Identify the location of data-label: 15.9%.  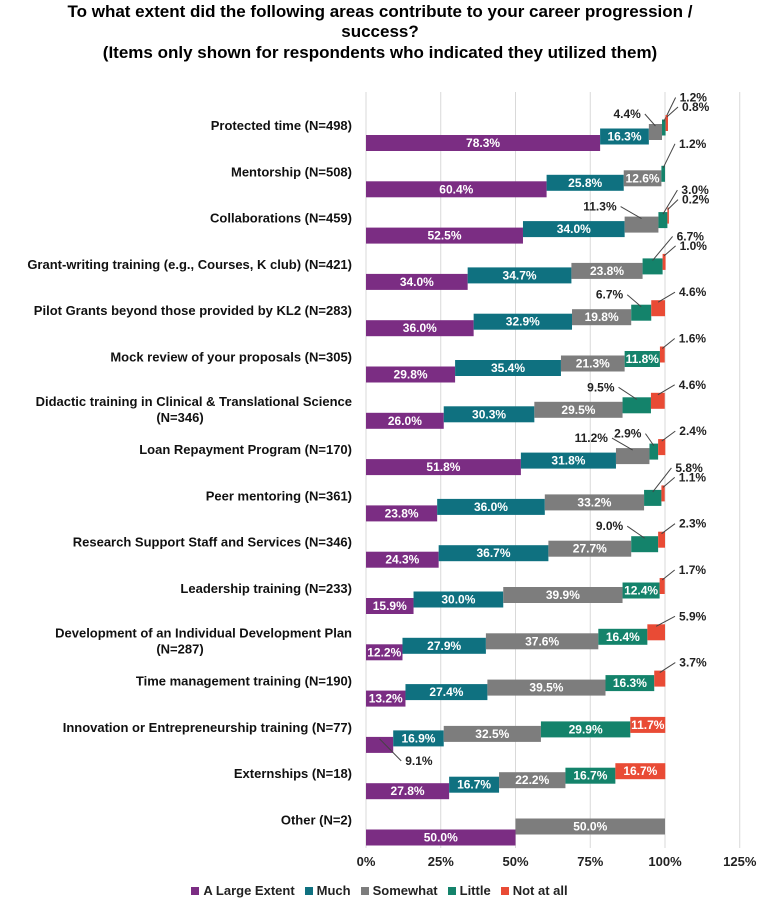
(390, 606).